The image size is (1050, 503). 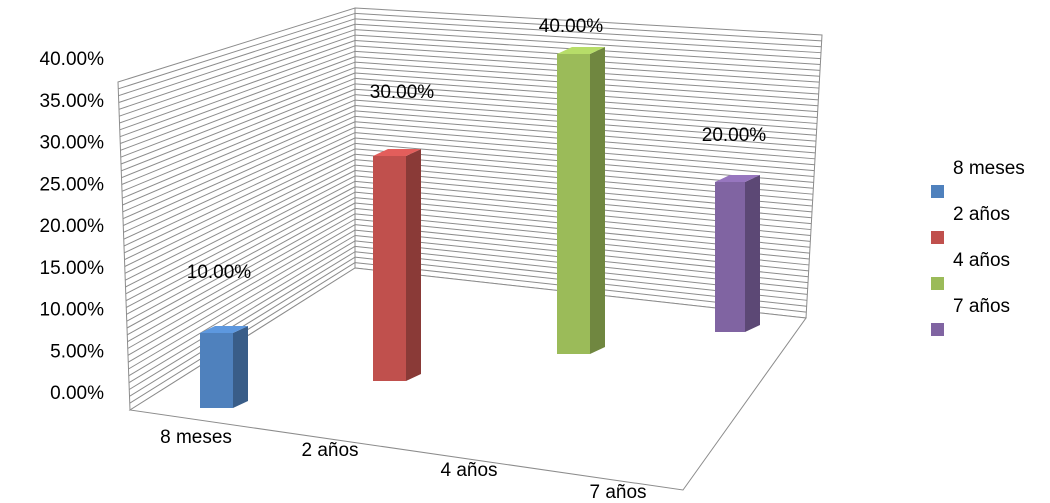 I want to click on data-label: 30.00%, so click(x=402, y=92).